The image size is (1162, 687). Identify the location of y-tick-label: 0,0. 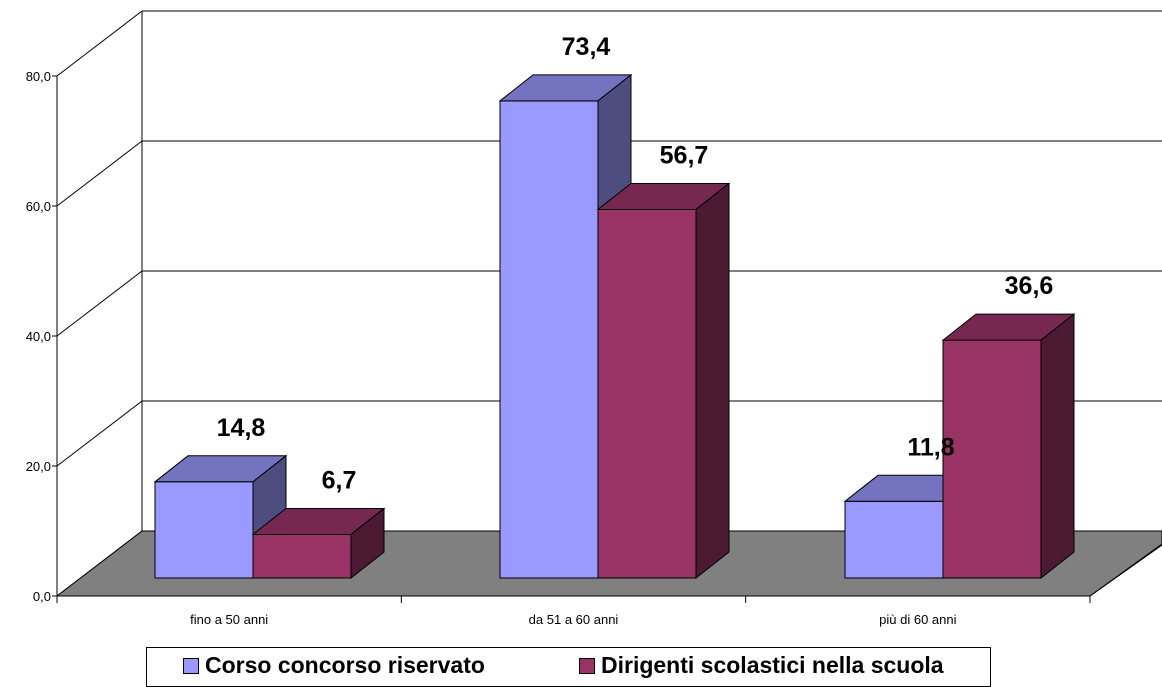
(42, 596).